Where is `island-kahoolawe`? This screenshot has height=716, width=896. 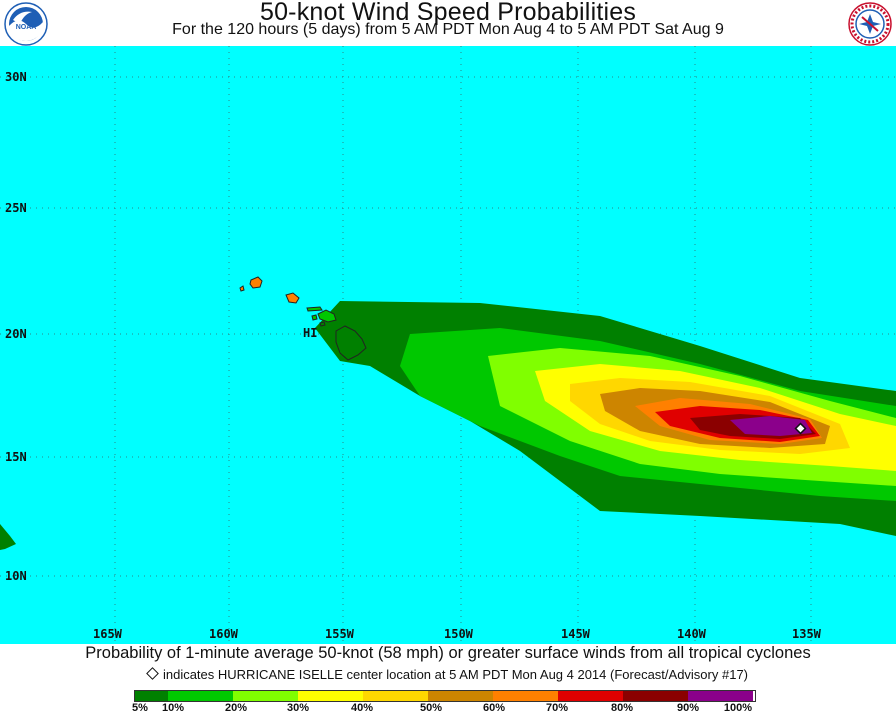
island-kahoolawe is located at coordinates (322, 324).